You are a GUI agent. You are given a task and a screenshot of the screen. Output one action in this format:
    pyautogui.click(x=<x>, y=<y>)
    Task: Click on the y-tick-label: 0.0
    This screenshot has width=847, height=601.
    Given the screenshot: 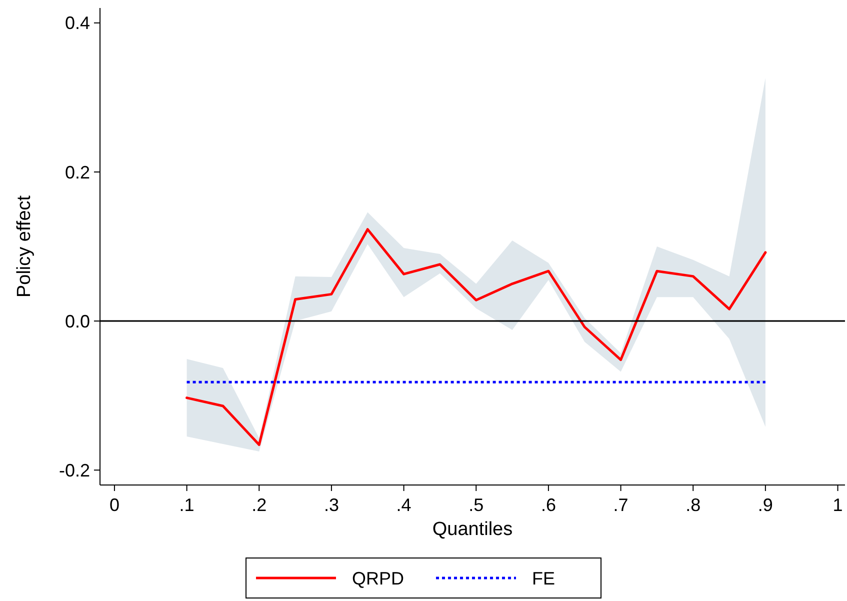 What is the action you would take?
    pyautogui.click(x=77, y=321)
    